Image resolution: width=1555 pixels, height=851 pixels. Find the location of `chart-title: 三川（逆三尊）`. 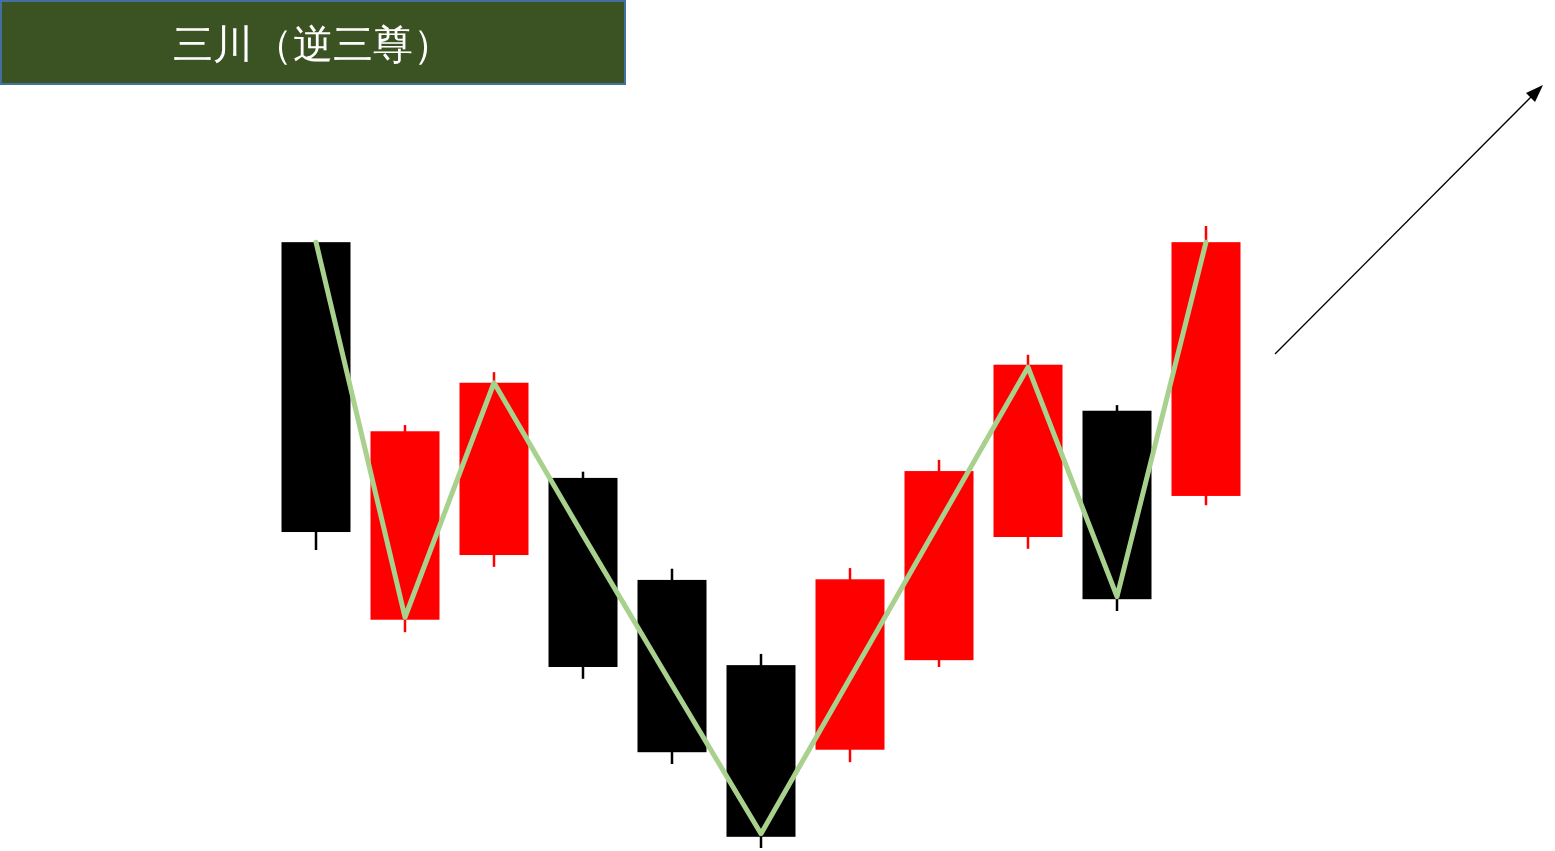

chart-title: 三川（逆三尊） is located at coordinates (313, 44).